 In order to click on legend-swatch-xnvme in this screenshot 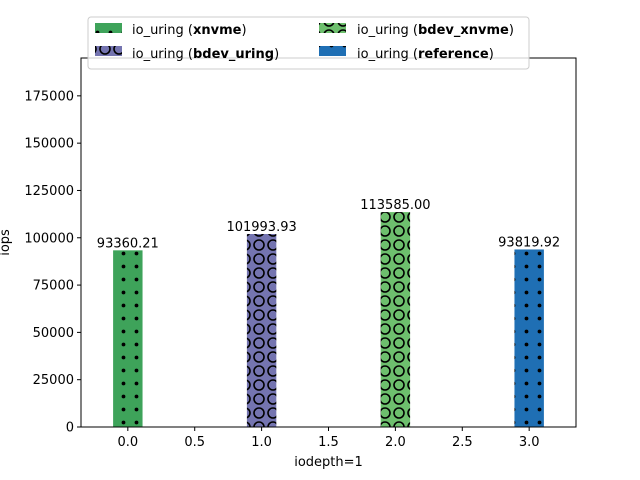, I will do `click(108, 28)`.